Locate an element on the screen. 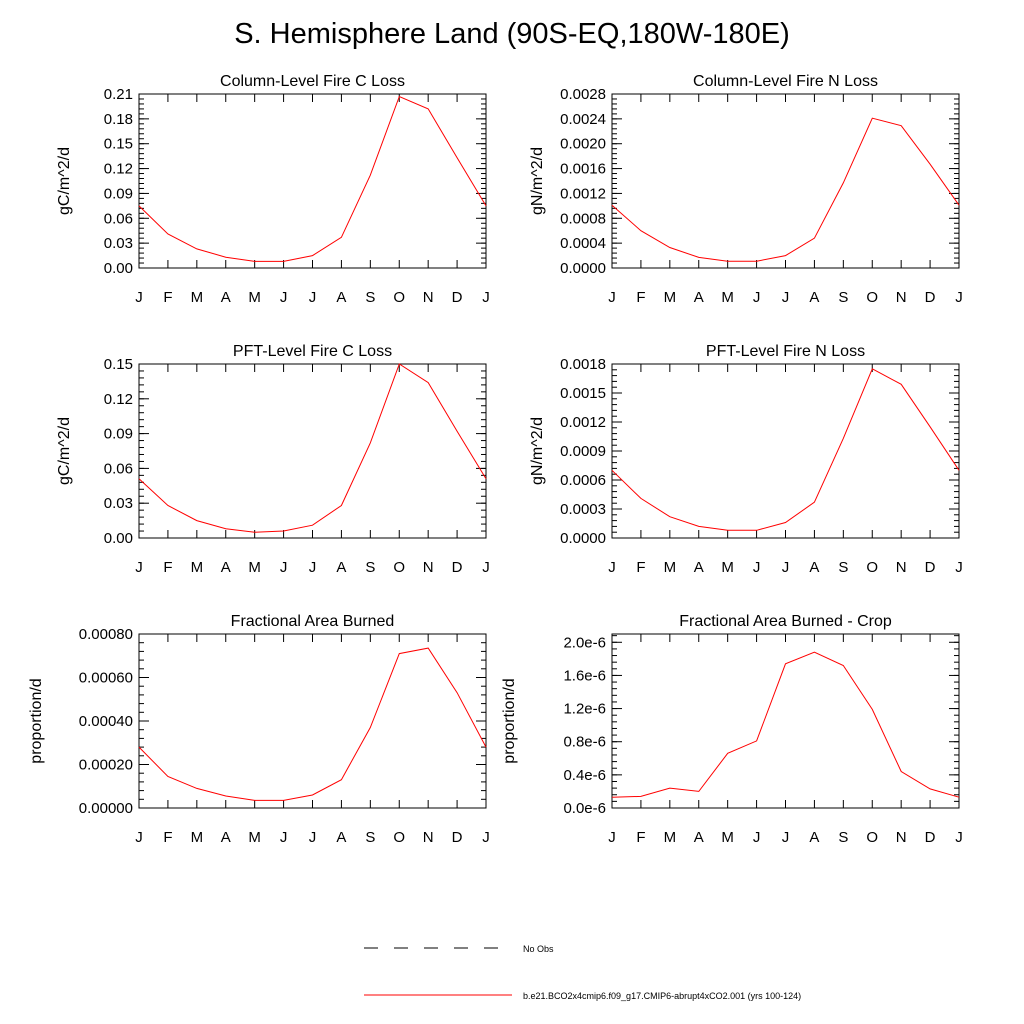 Image resolution: width=1024 pixels, height=1024 pixels. panel-title: Column-Level Fire N Loss is located at coordinates (785, 81).